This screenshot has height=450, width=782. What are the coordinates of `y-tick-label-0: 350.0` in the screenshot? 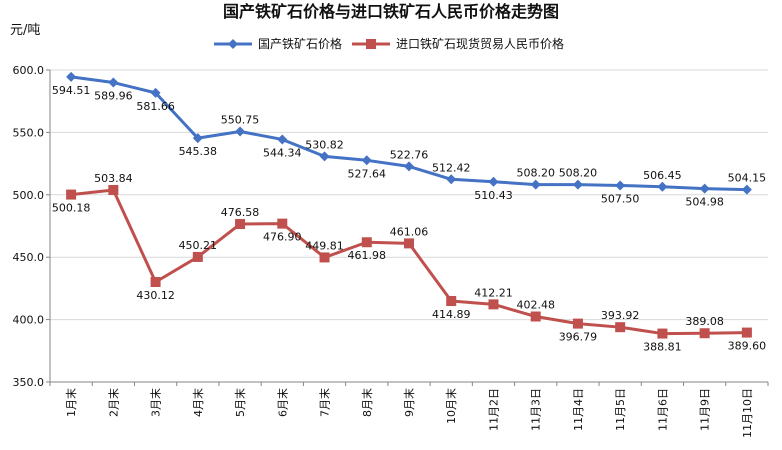 It's located at (29, 382).